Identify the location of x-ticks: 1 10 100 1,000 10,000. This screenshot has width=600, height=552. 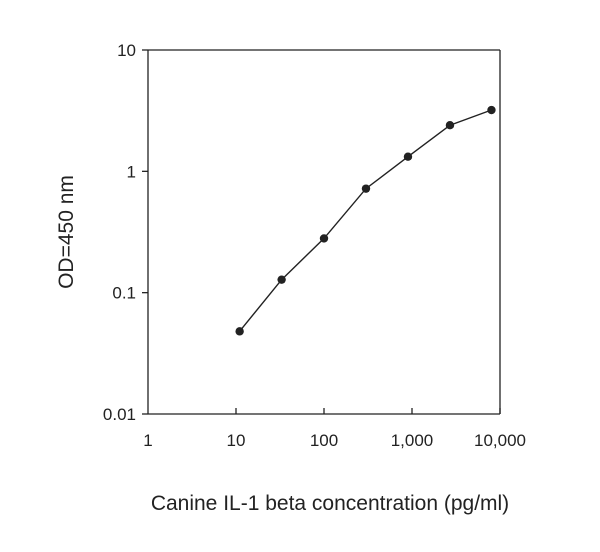
(334, 429).